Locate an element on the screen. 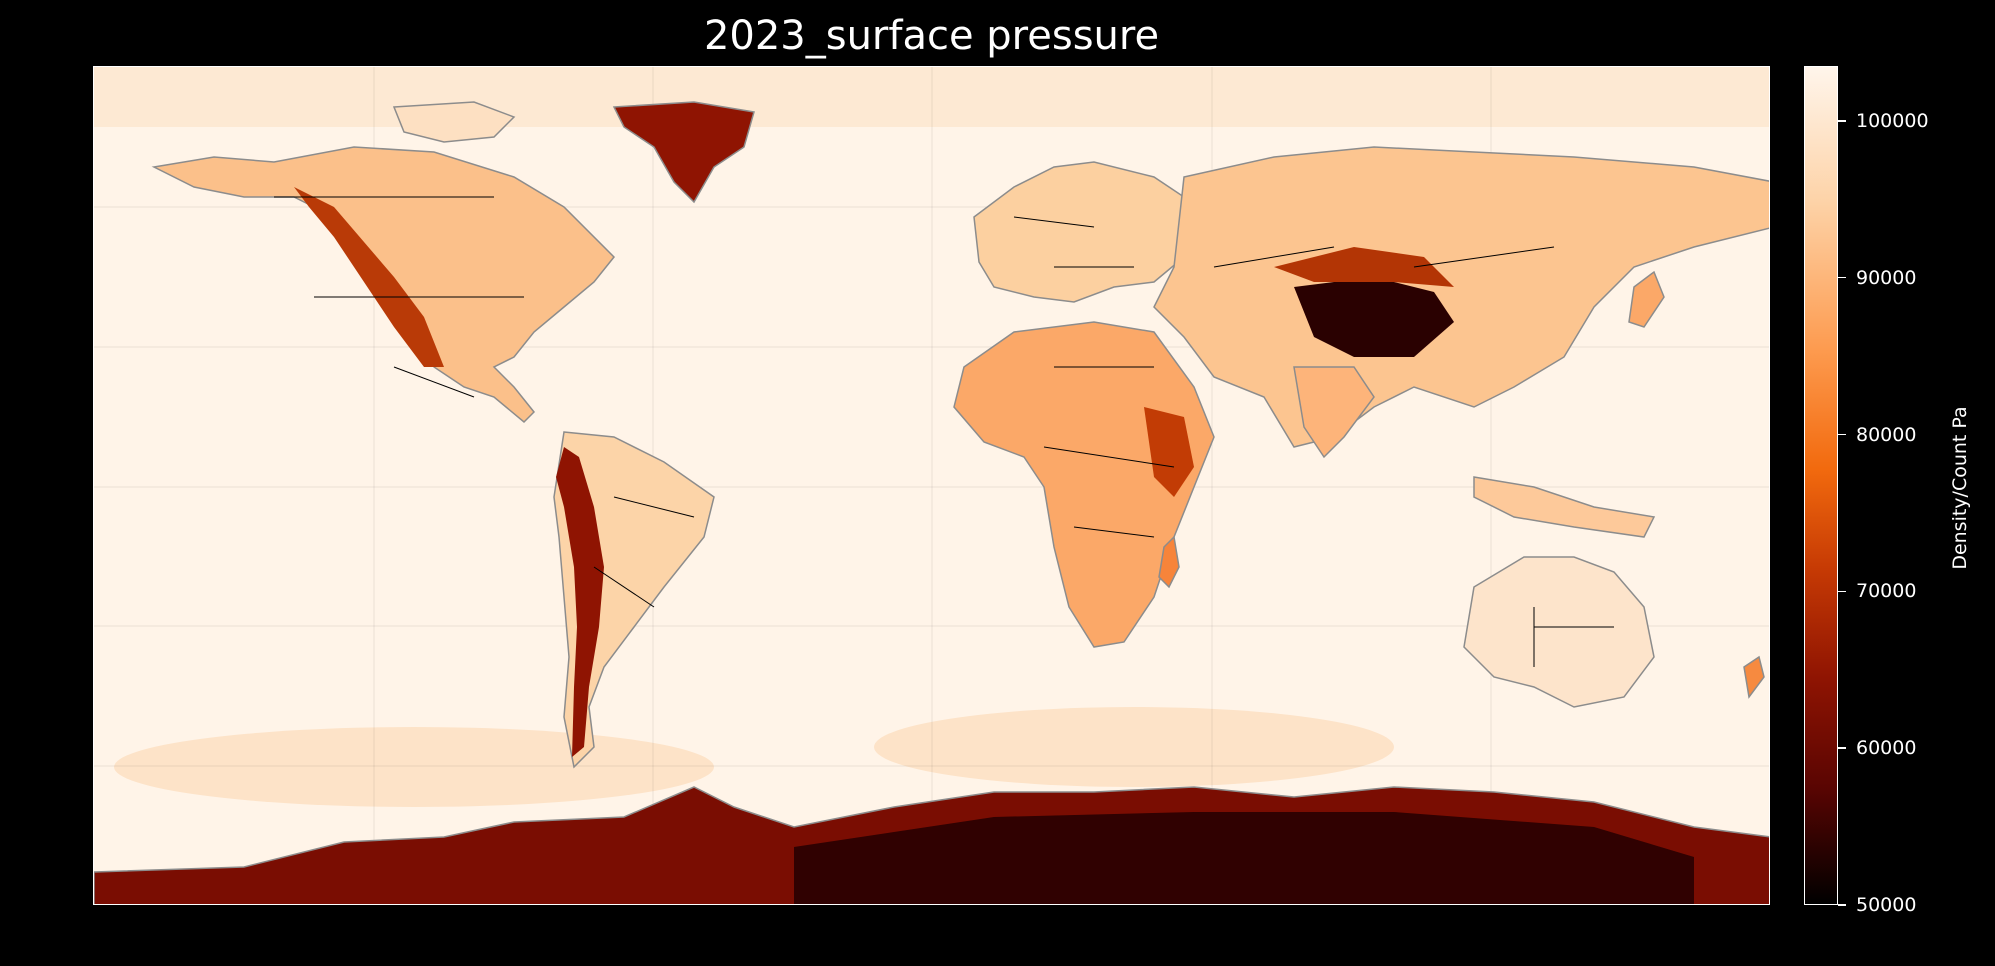  east-africa-highlands is located at coordinates (1169, 452).